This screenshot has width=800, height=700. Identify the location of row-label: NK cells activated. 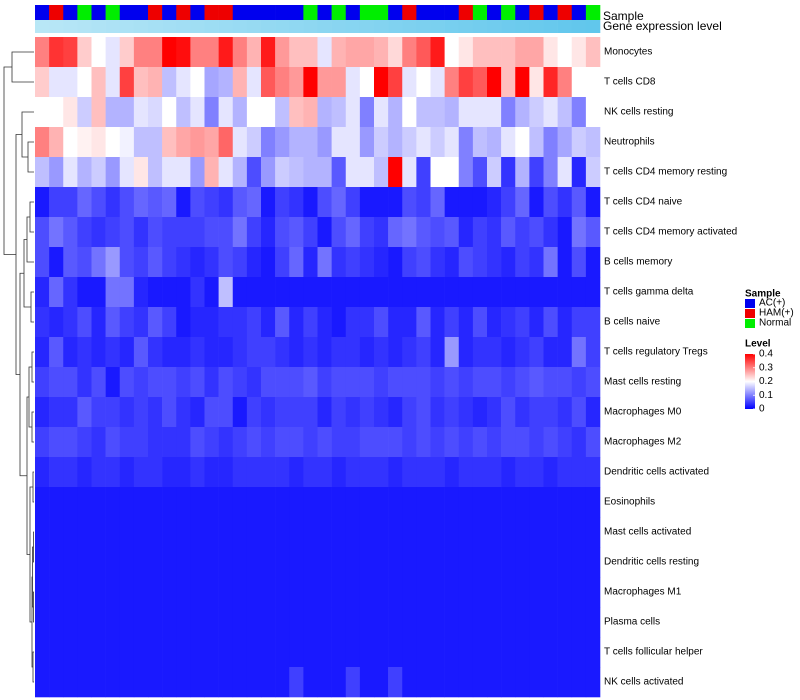
(643, 682).